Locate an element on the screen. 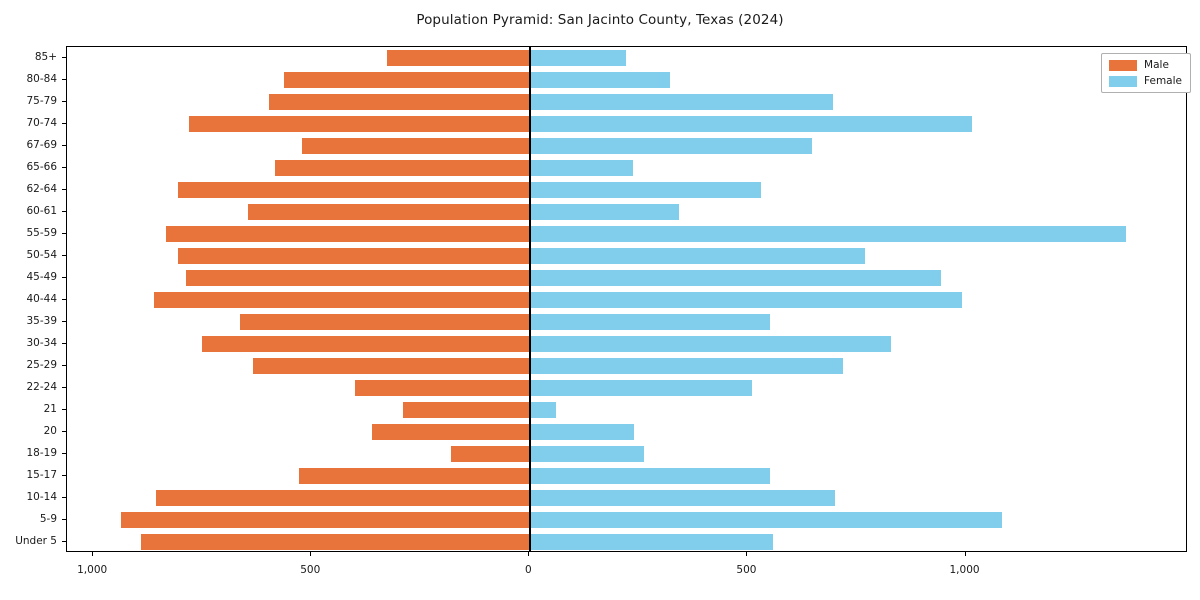 This screenshot has height=600, width=1200. zero-axis-line is located at coordinates (530, 299).